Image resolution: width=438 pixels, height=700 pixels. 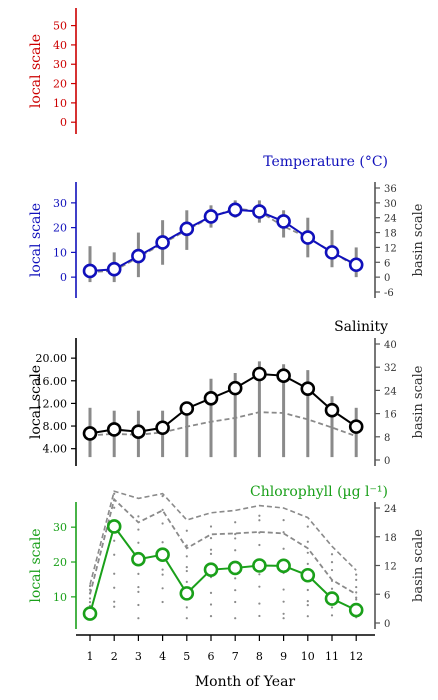 What do you see at coordinates (60, 45) in the screenshot?
I see `left-tick-label: 40` at bounding box center [60, 45].